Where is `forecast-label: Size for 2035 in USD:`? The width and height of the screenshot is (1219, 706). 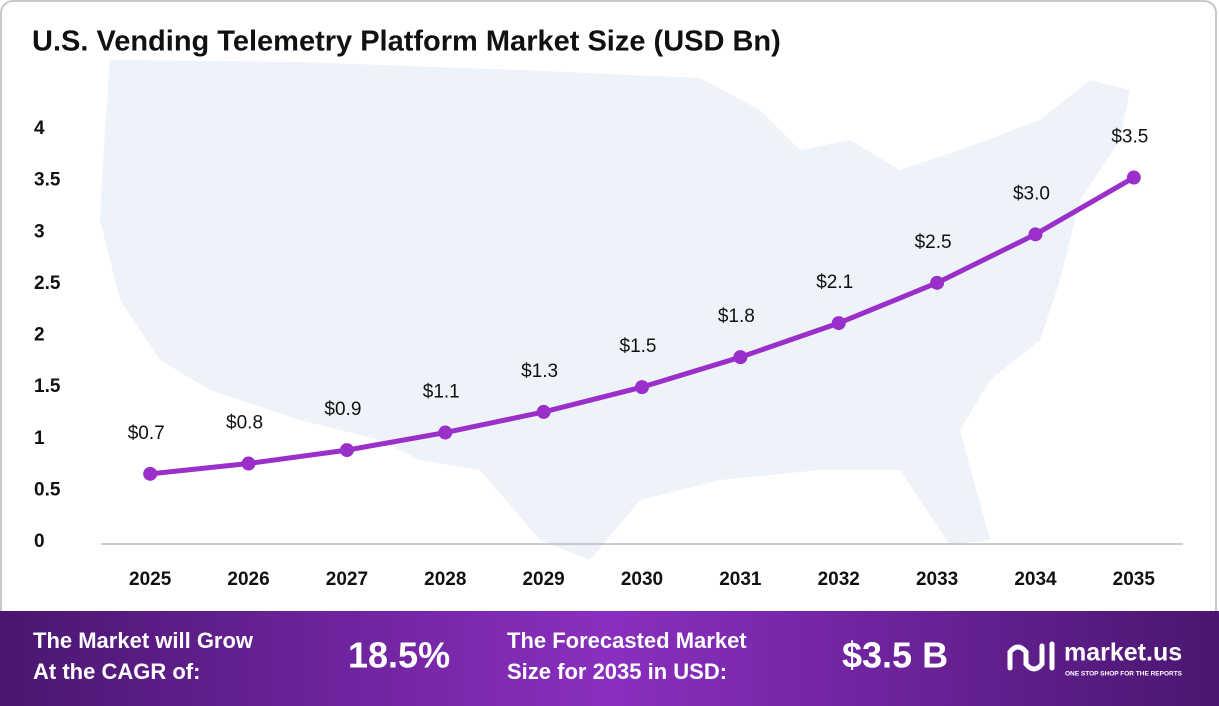 forecast-label: Size for 2035 in USD: is located at coordinates (617, 671).